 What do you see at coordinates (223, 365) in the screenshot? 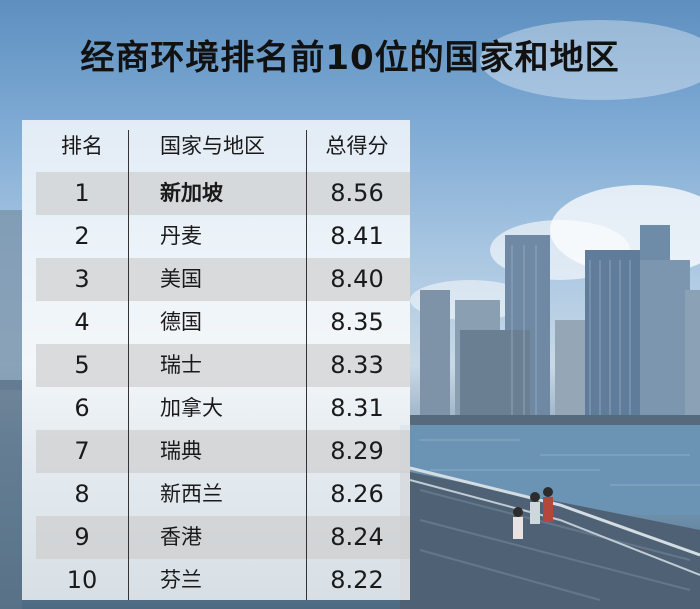
I see `table-row: 5 瑞士 8.33` at bounding box center [223, 365].